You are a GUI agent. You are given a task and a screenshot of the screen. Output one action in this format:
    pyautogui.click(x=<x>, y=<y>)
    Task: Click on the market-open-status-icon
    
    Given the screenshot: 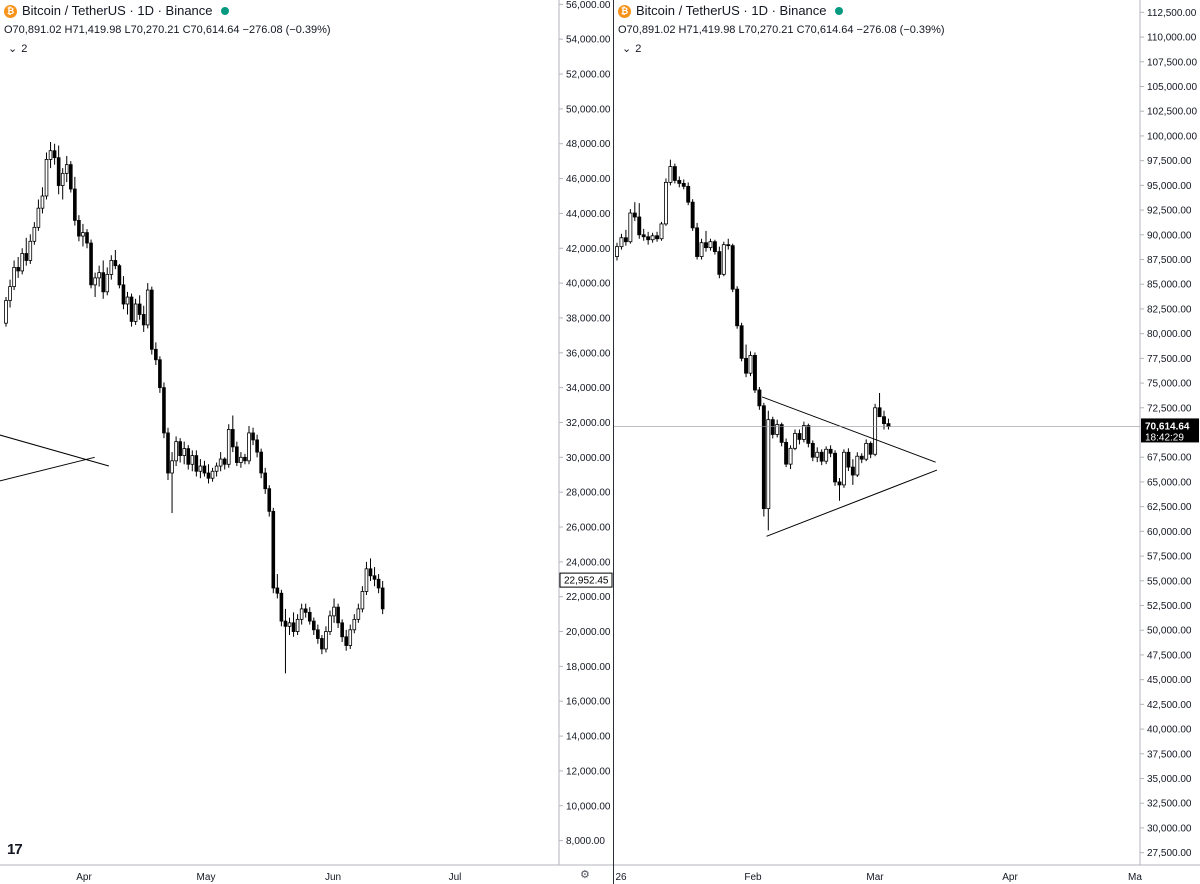 What is the action you would take?
    pyautogui.click(x=224, y=11)
    